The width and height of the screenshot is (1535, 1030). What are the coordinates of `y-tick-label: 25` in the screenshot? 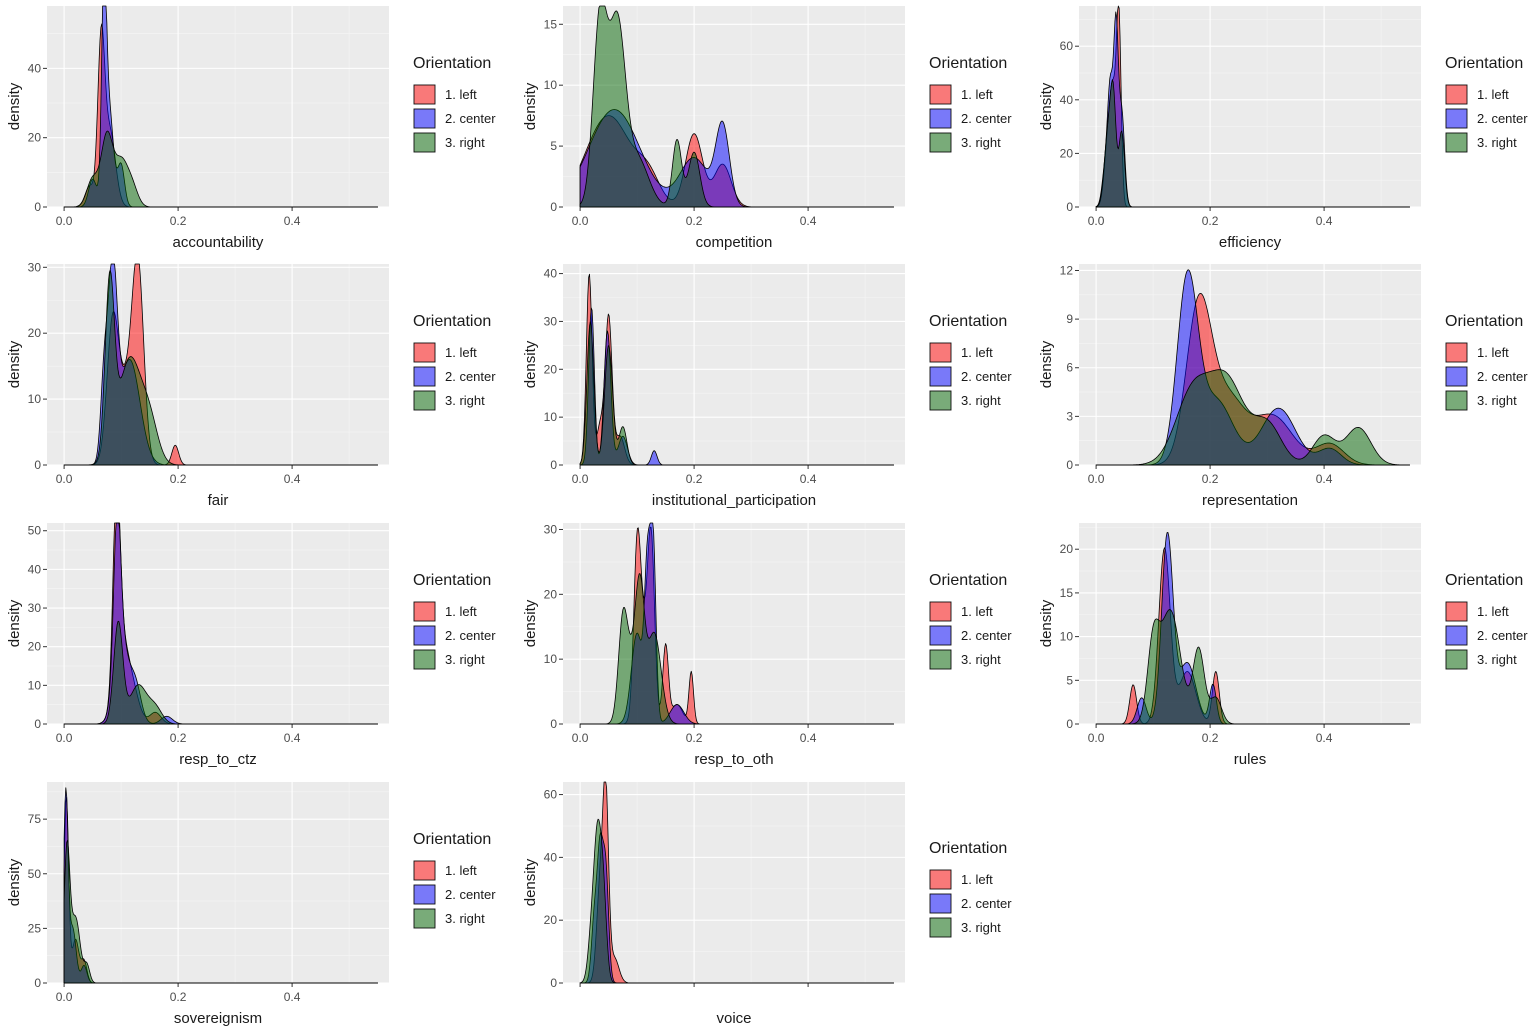 It's located at (35, 928).